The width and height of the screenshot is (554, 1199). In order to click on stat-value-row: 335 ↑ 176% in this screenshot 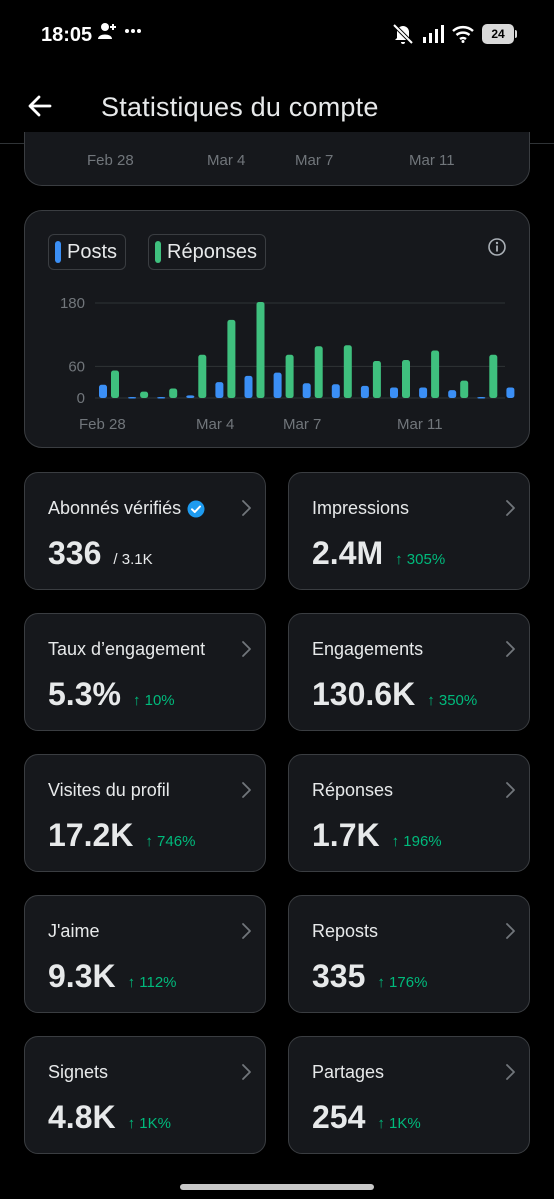, I will do `click(369, 976)`.